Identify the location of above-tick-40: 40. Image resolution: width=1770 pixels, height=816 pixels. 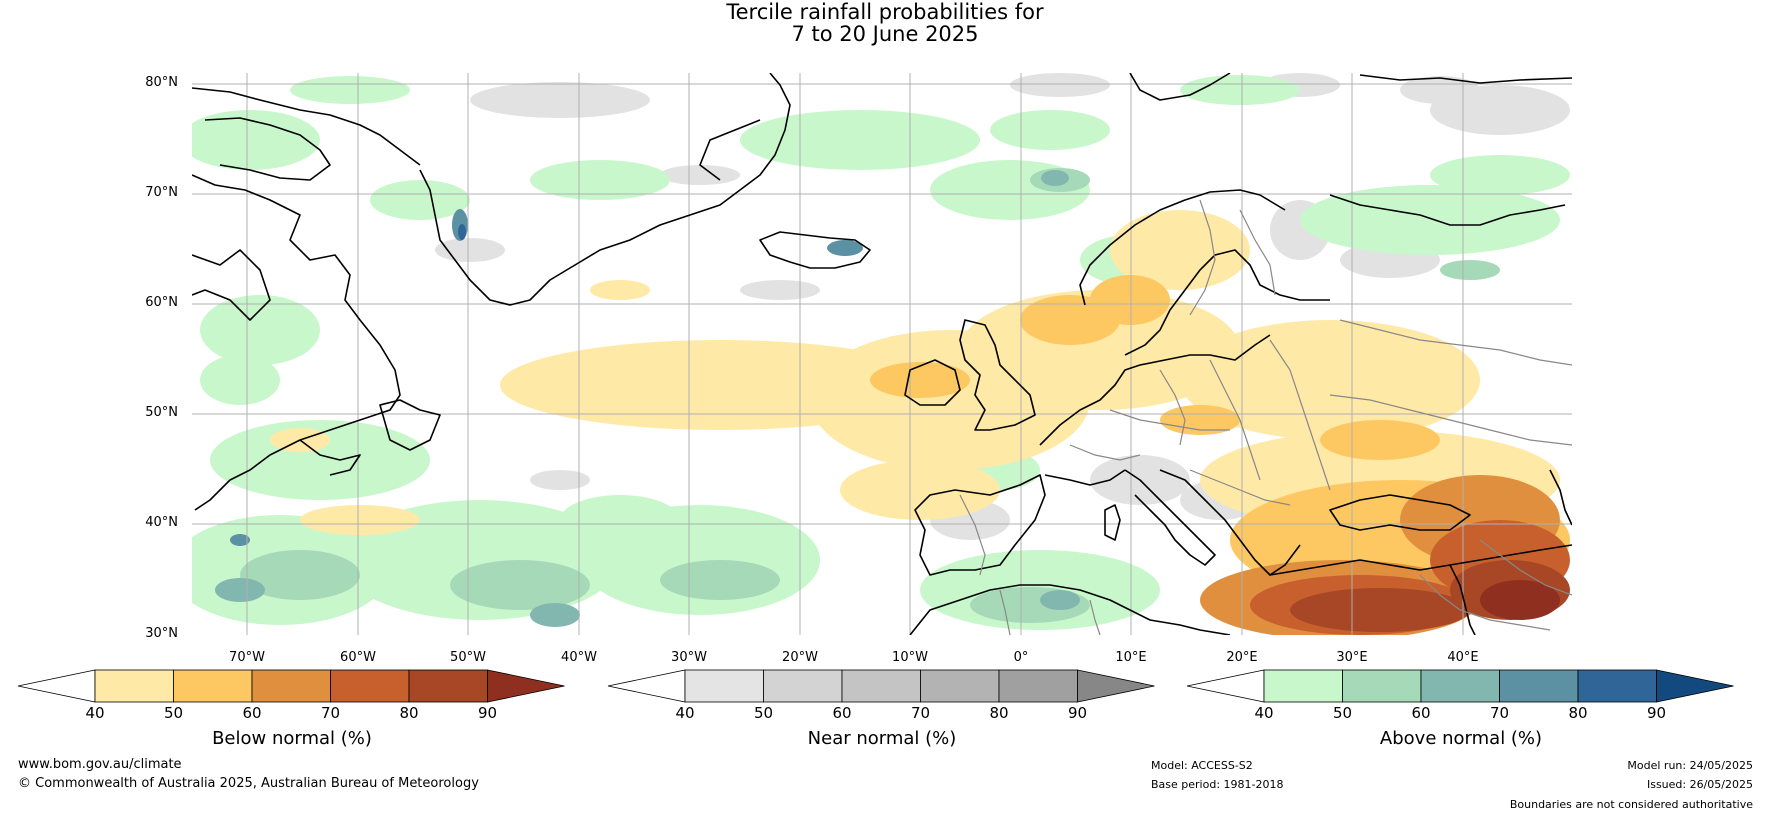
(1264, 713).